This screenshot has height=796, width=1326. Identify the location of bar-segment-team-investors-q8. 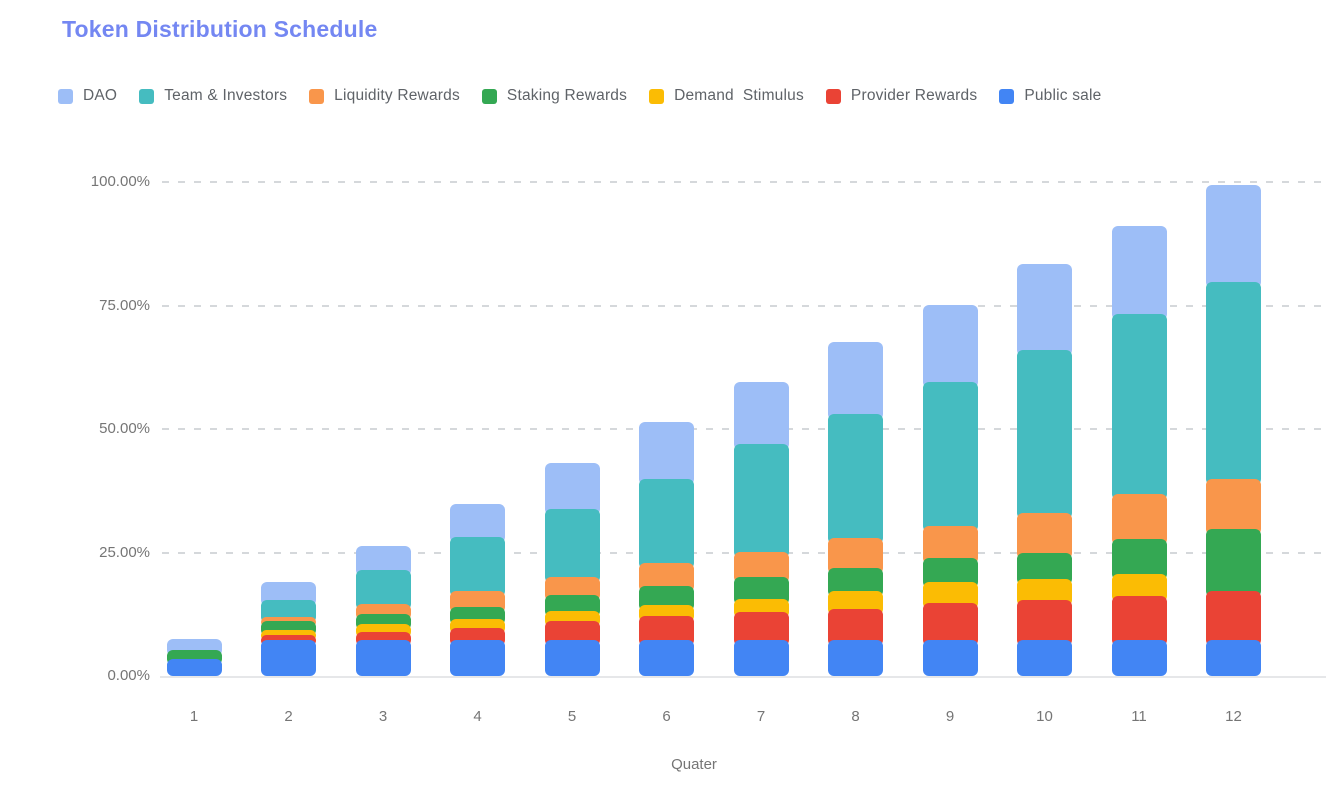
(855, 479).